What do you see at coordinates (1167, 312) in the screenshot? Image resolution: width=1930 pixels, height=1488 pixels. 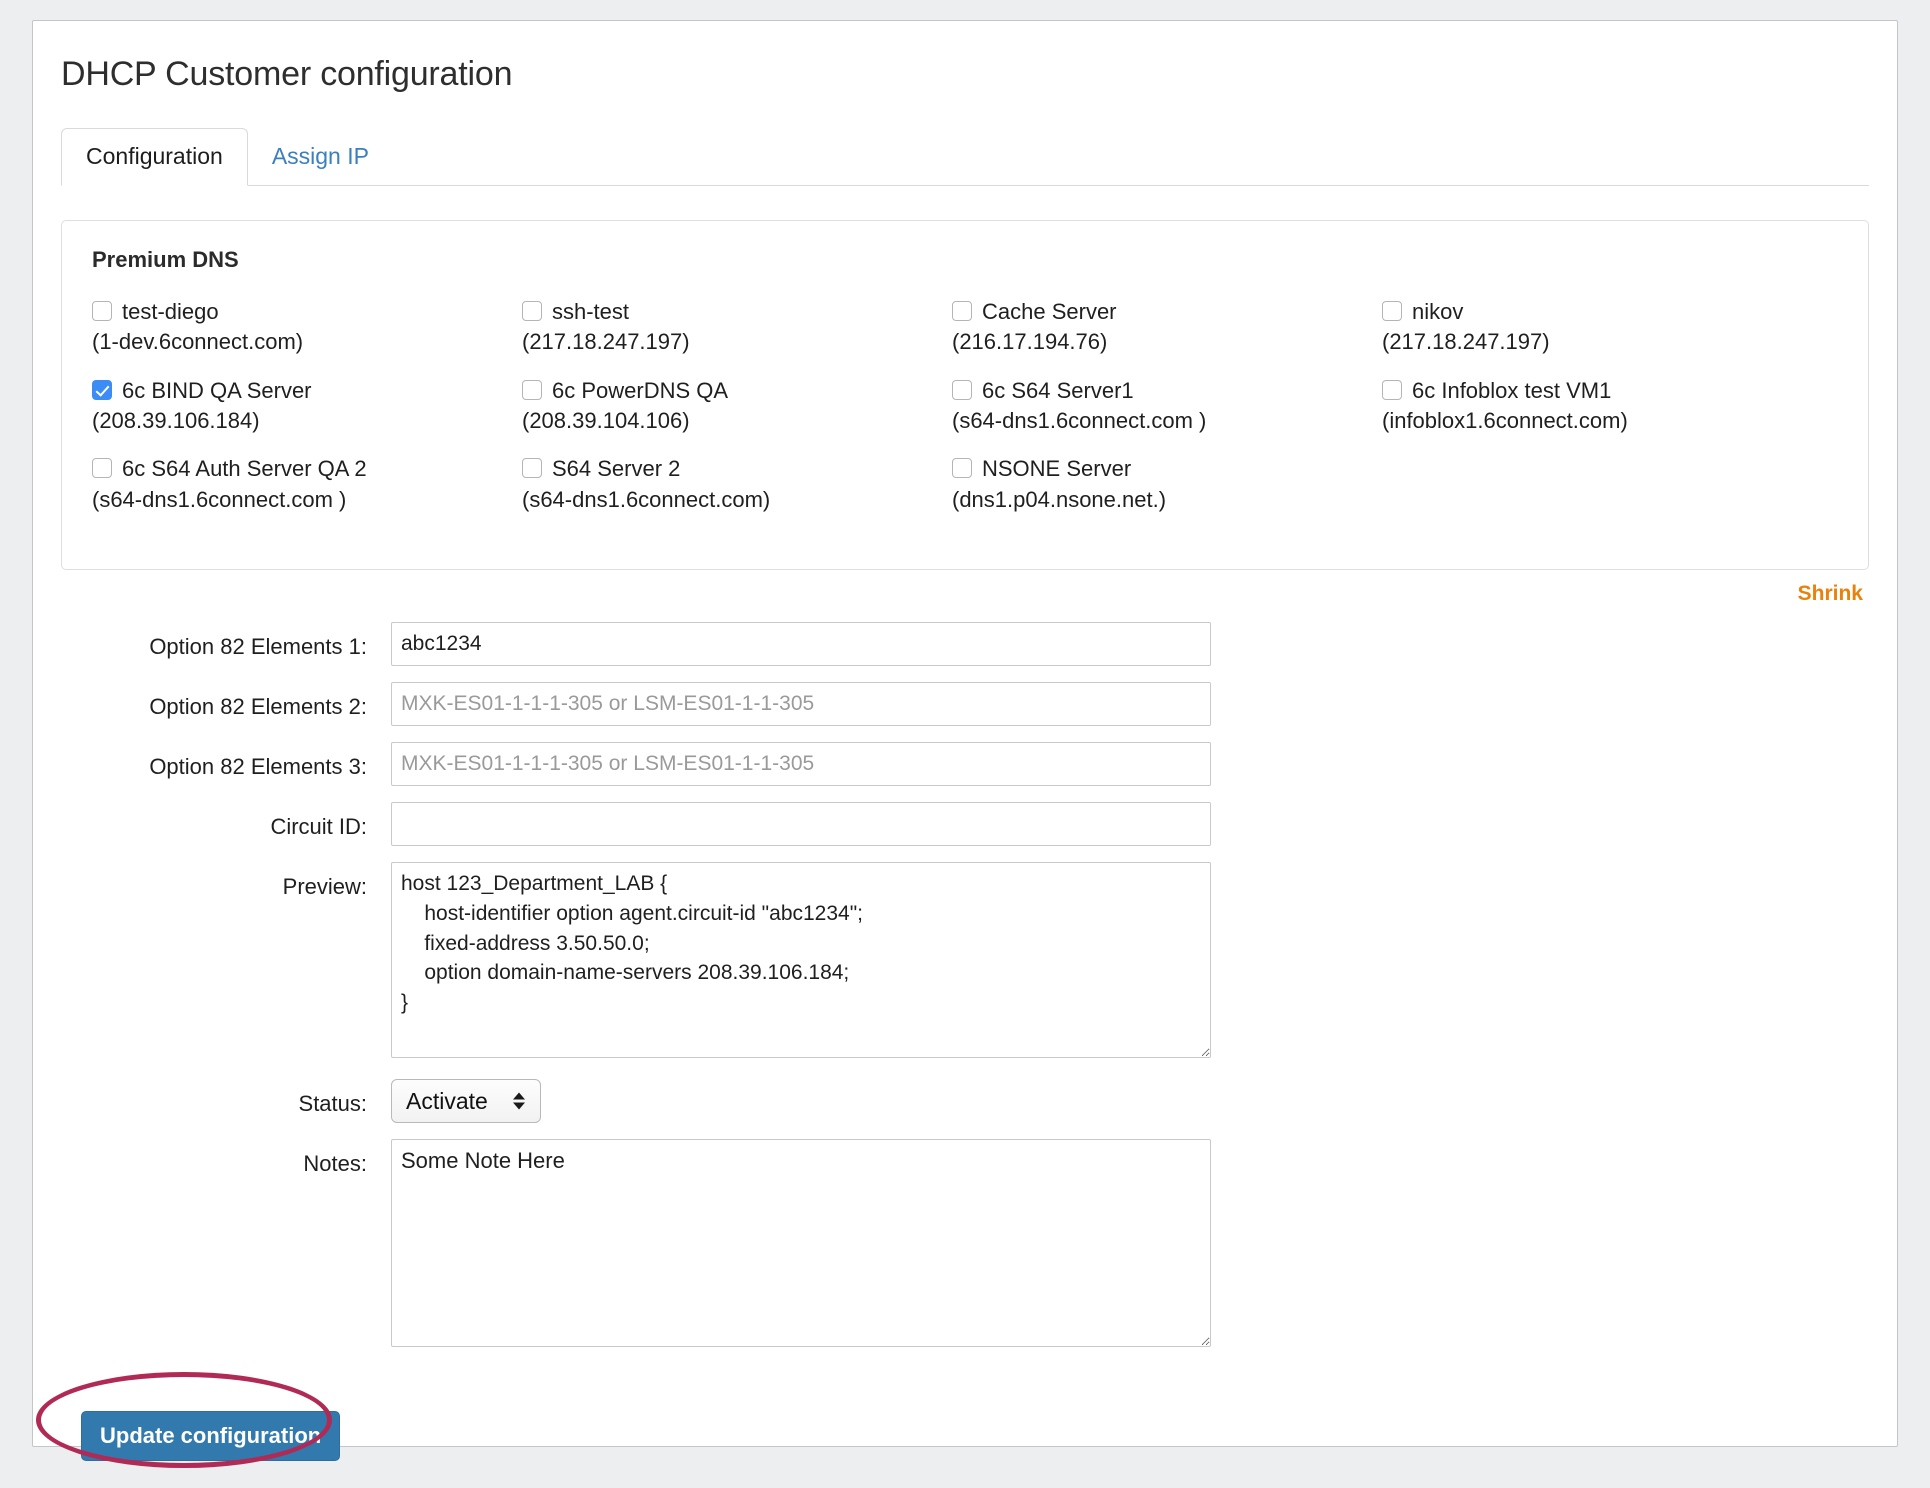 I see `dns-server-row: Cache Server` at bounding box center [1167, 312].